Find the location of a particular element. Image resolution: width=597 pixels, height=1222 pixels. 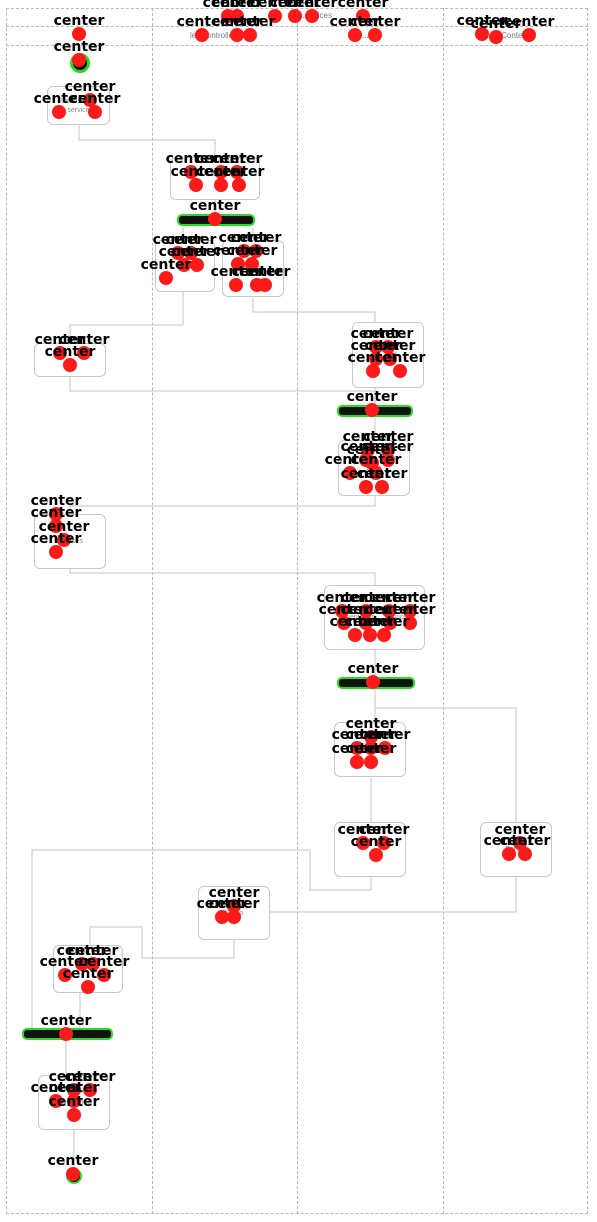

node-context-persist-label: Persist is located at coordinates (516, 849).